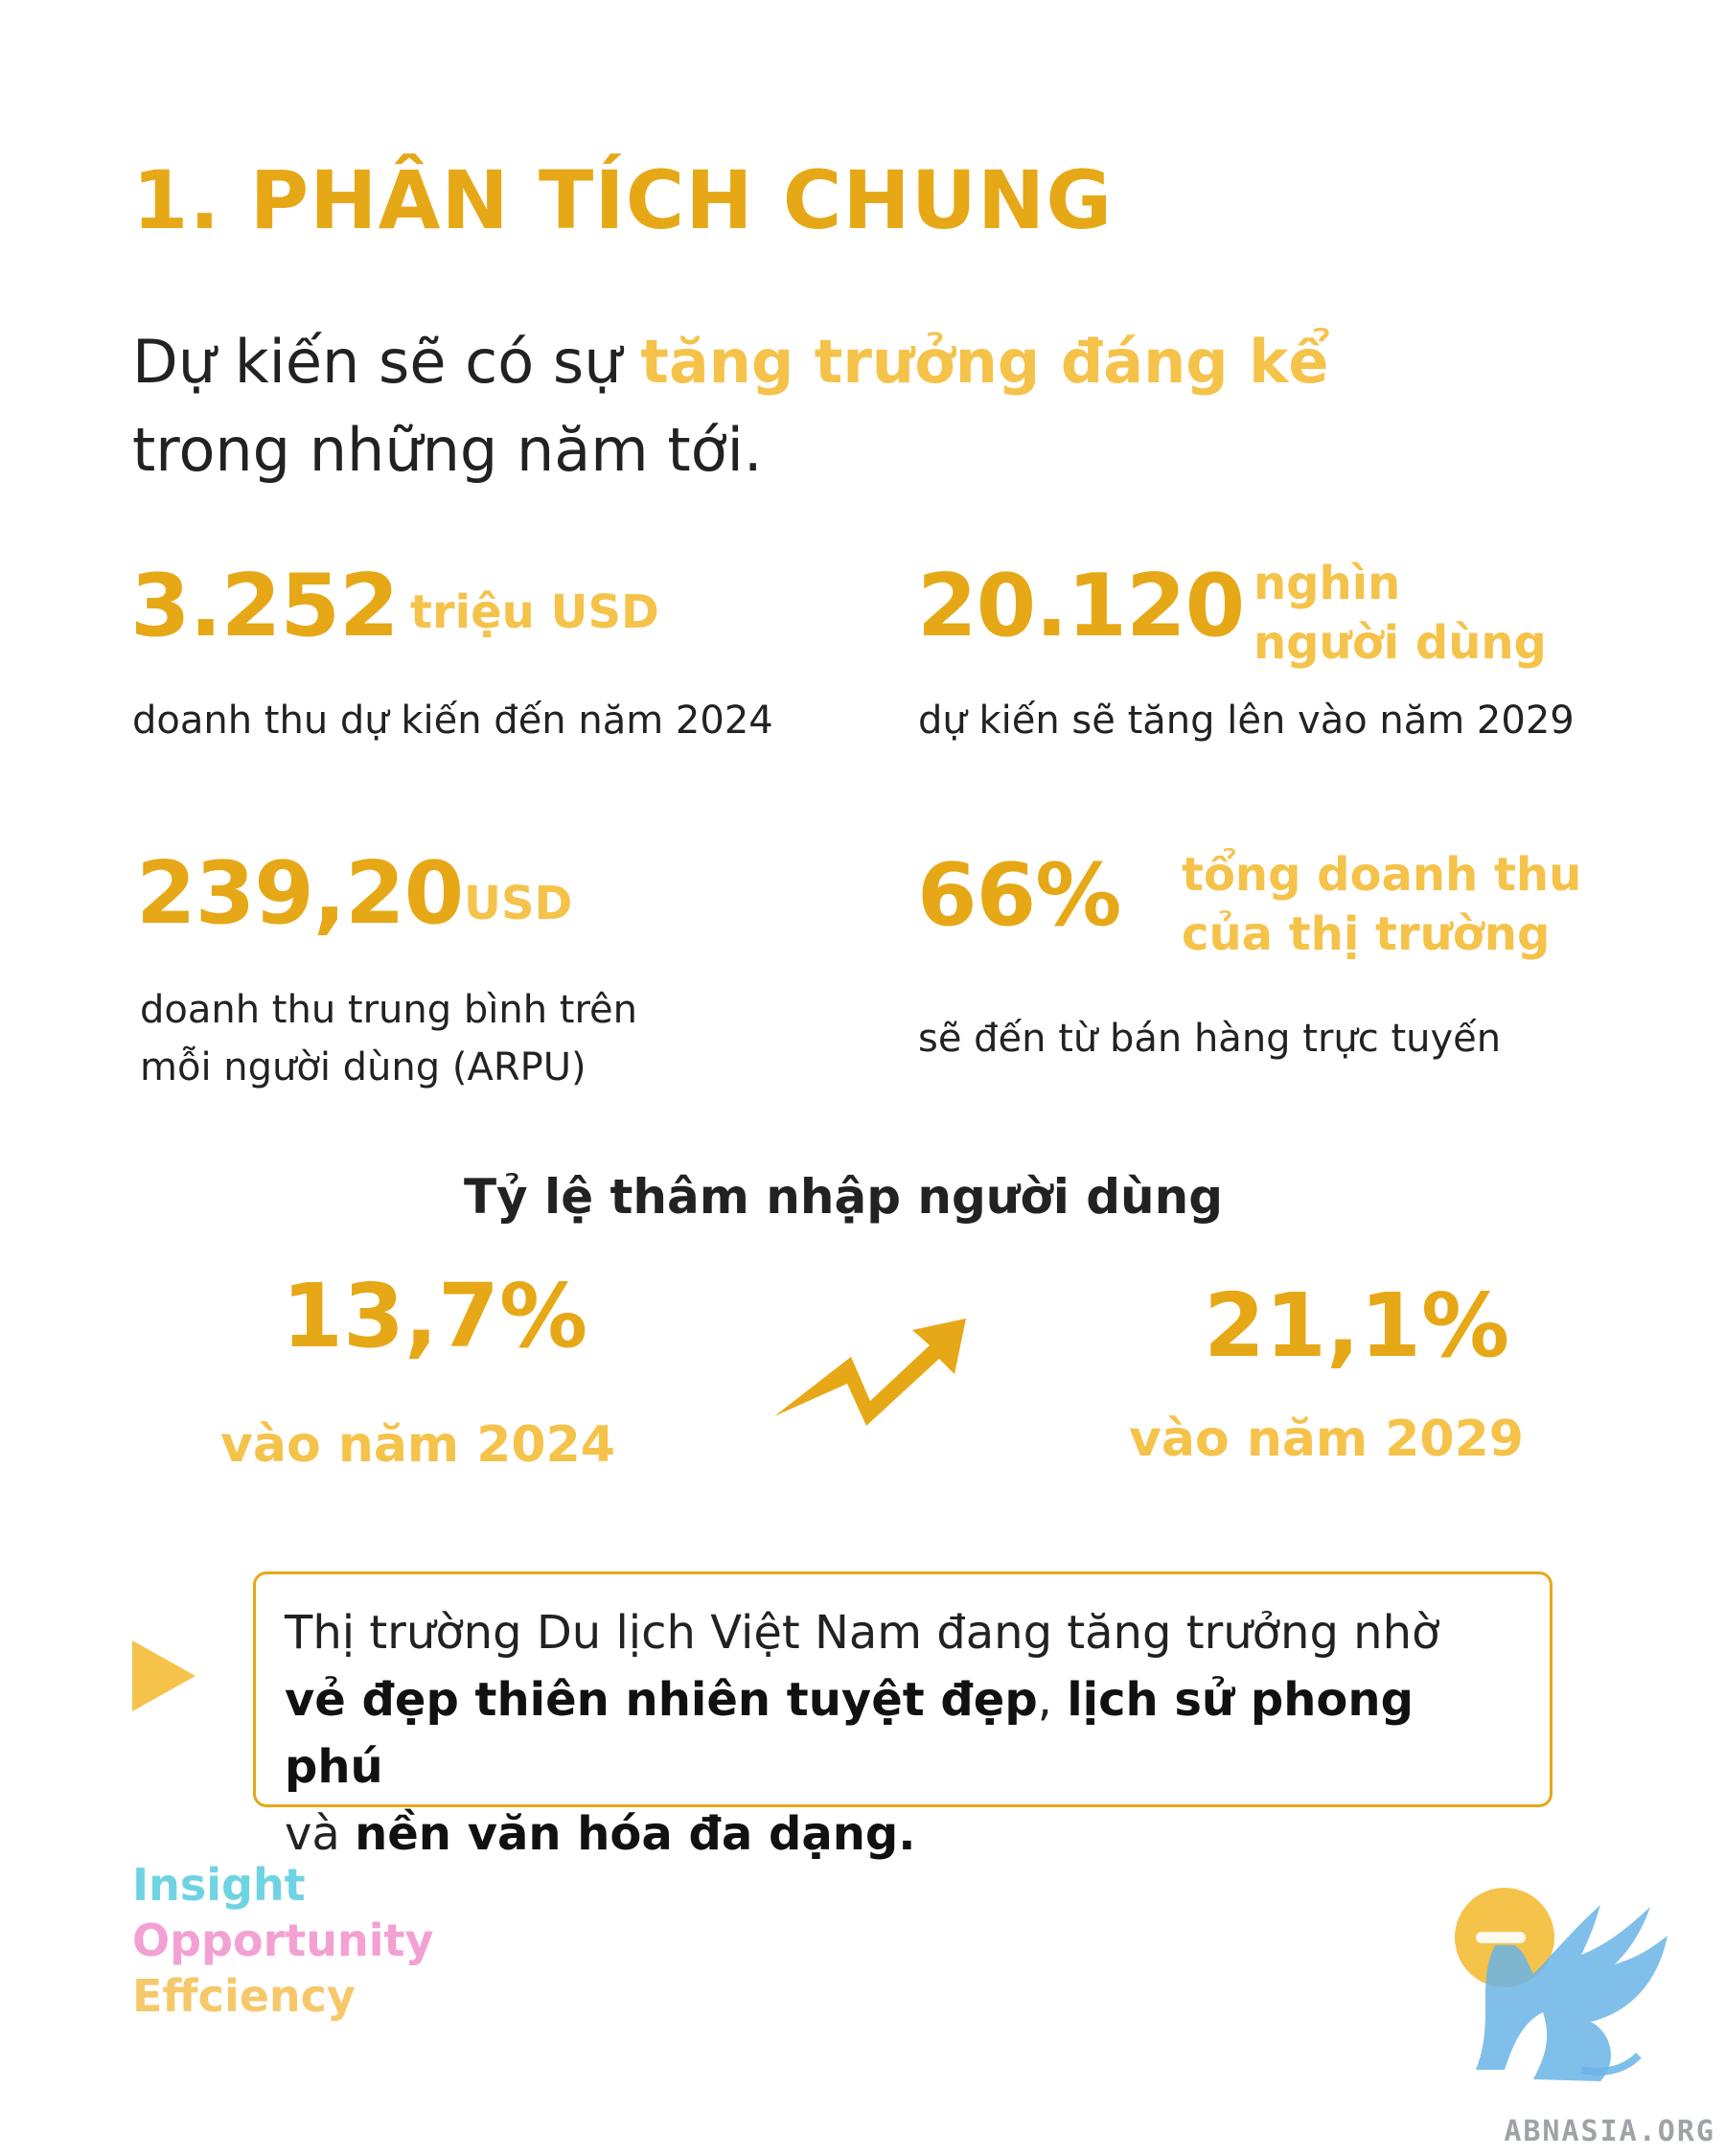 This screenshot has height=2156, width=1725. I want to click on callout-bold1: vẻ đẹp thiên nhiên tuyệt đẹp, so click(661, 1700).